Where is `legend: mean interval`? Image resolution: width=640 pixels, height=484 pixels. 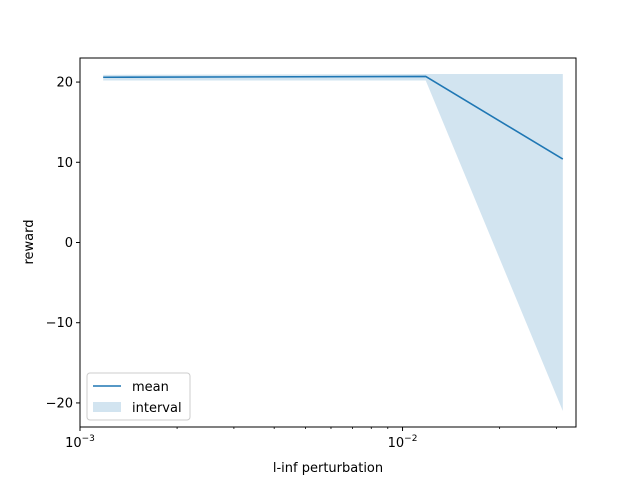
legend: mean interval is located at coordinates (138, 396).